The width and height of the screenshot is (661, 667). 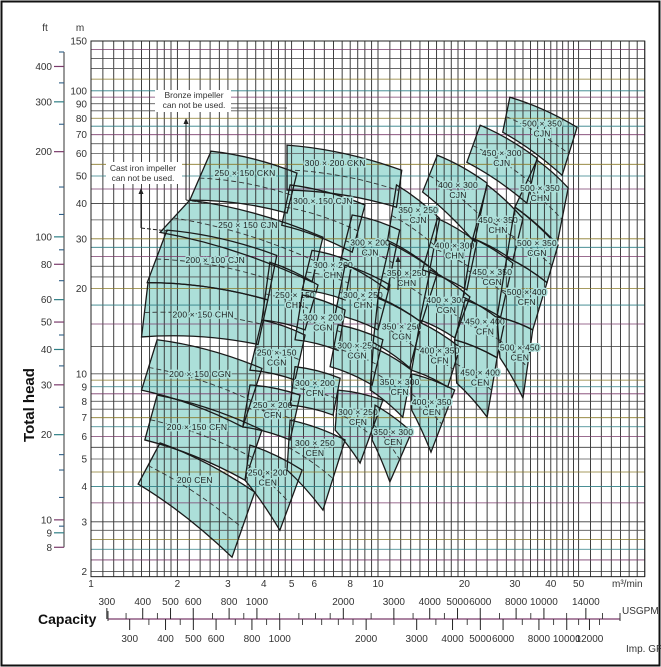 What do you see at coordinates (82, 177) in the screenshot?
I see `y-tick-label: 50` at bounding box center [82, 177].